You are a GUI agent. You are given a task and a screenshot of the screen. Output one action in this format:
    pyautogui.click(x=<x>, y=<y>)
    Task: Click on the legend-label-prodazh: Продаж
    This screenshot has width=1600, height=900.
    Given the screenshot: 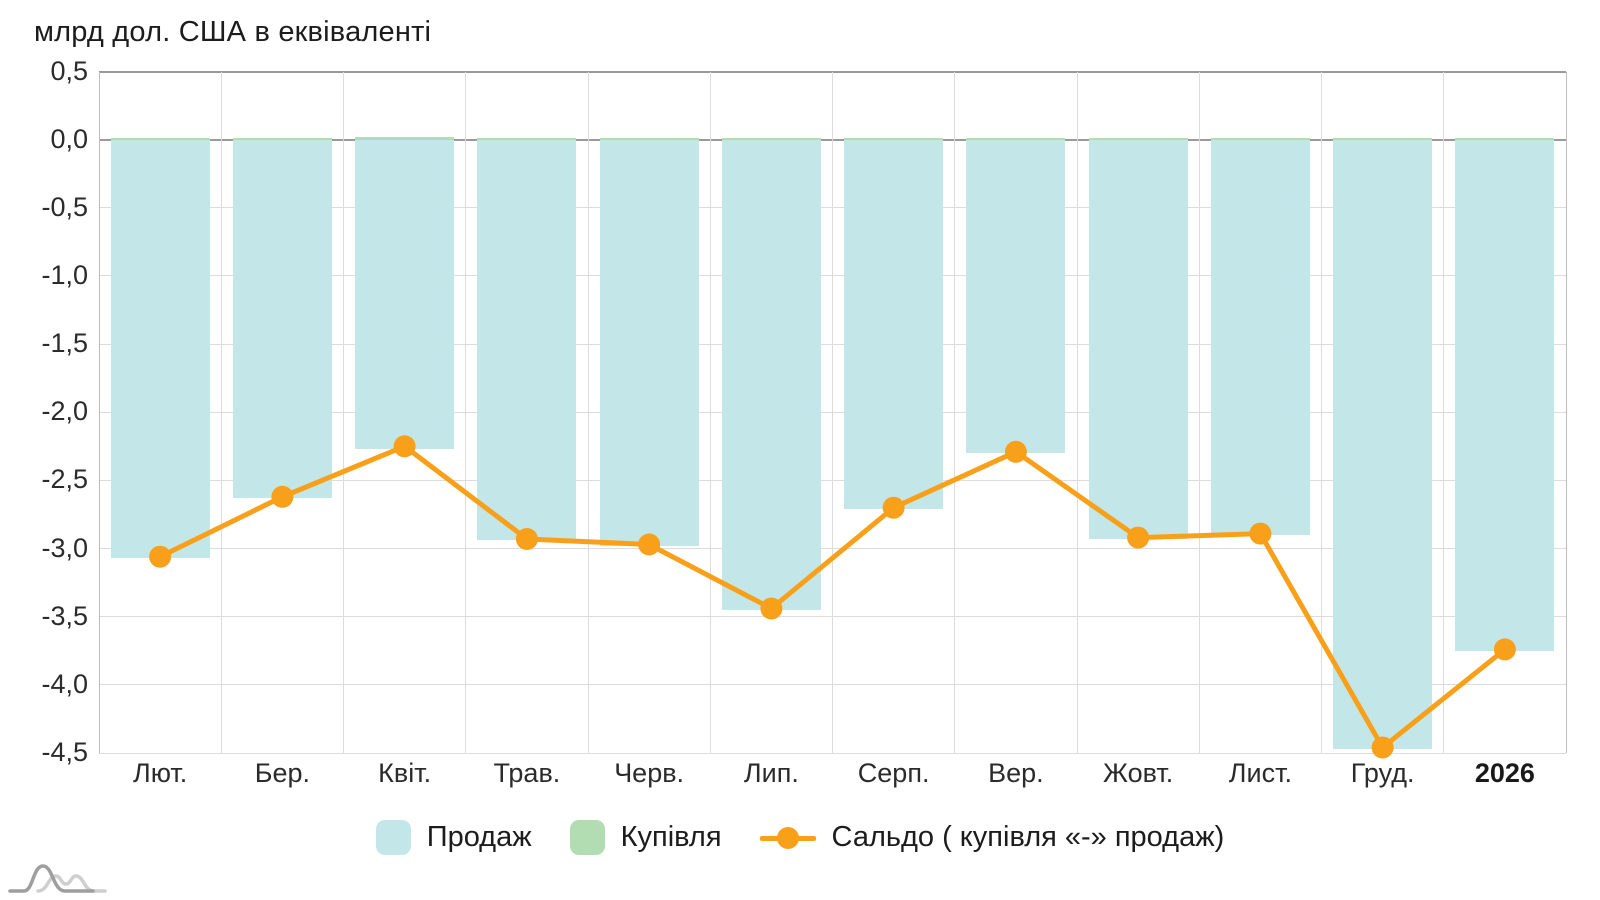 What is the action you would take?
    pyautogui.click(x=479, y=837)
    